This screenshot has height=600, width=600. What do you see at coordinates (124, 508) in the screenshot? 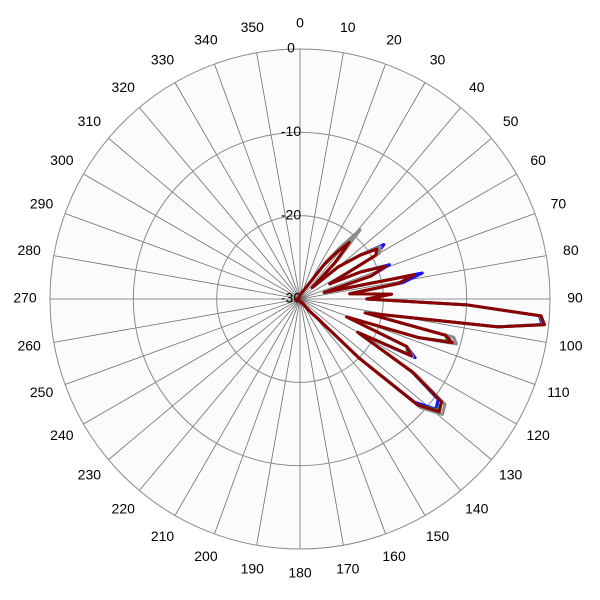
I see `angle-label: 220` at bounding box center [124, 508].